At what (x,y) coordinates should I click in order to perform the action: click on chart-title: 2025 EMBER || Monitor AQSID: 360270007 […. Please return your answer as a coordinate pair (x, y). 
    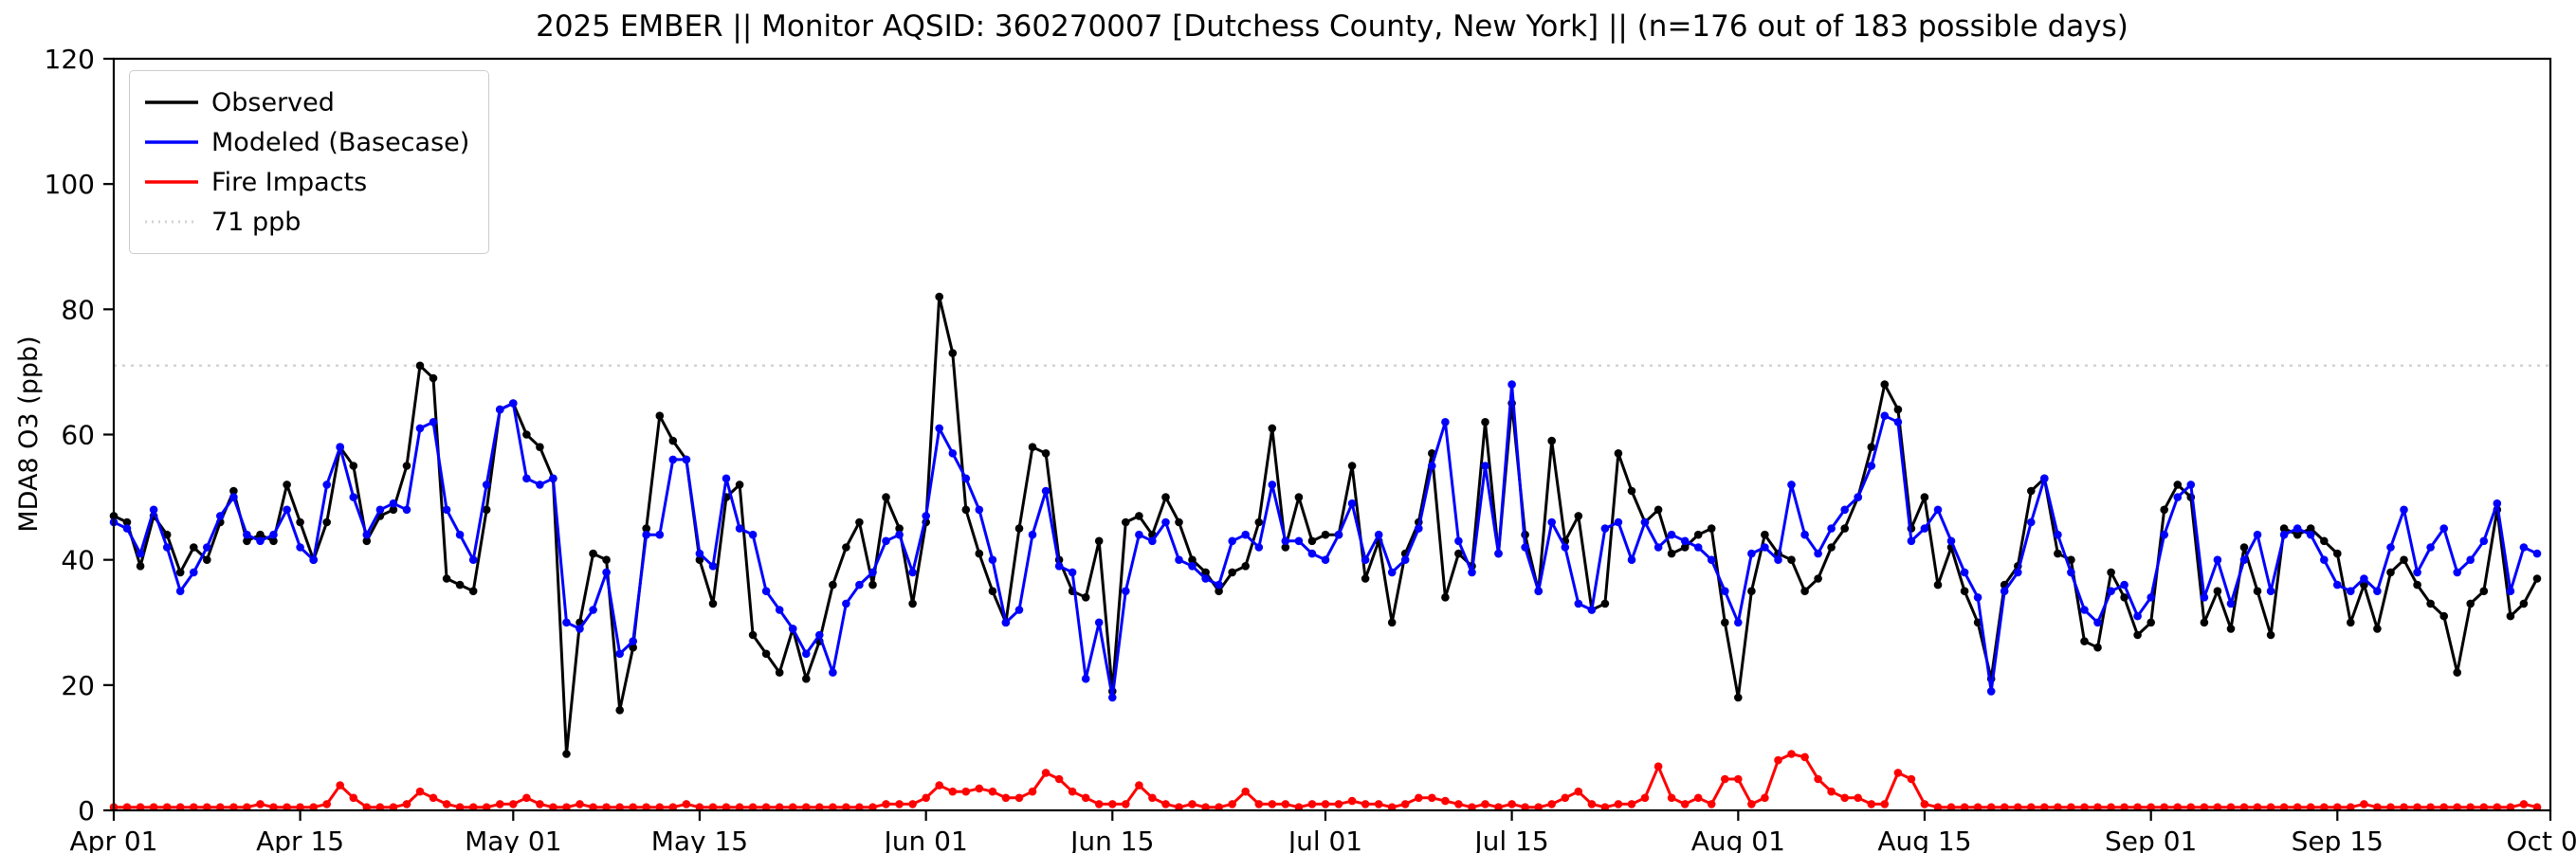
    Looking at the image, I should click on (1332, 26).